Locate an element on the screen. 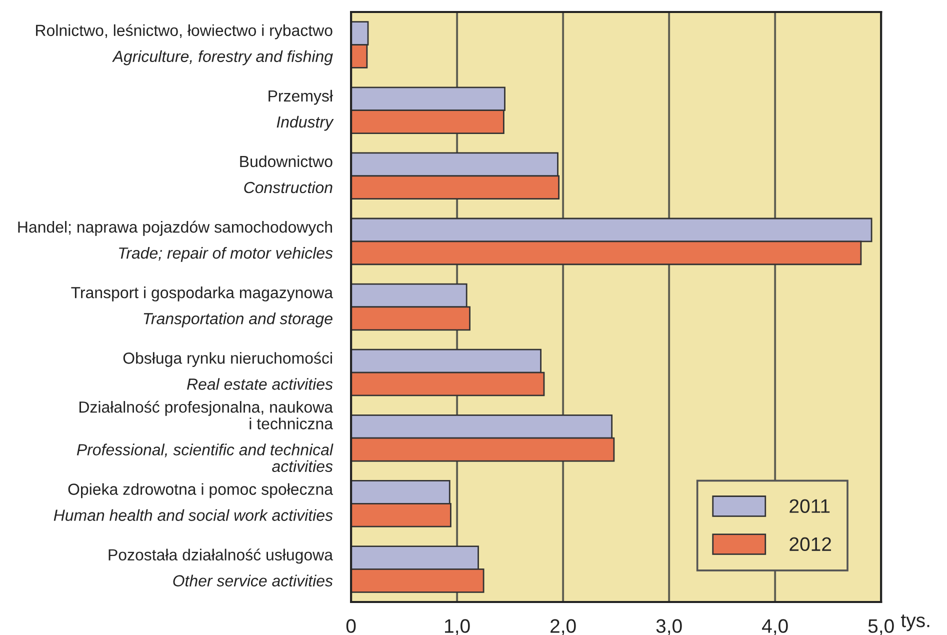  y-tick-label: Handel; naprawa pojazdów samochodowych Trade; repair of motor vehicles is located at coordinates (175, 241).